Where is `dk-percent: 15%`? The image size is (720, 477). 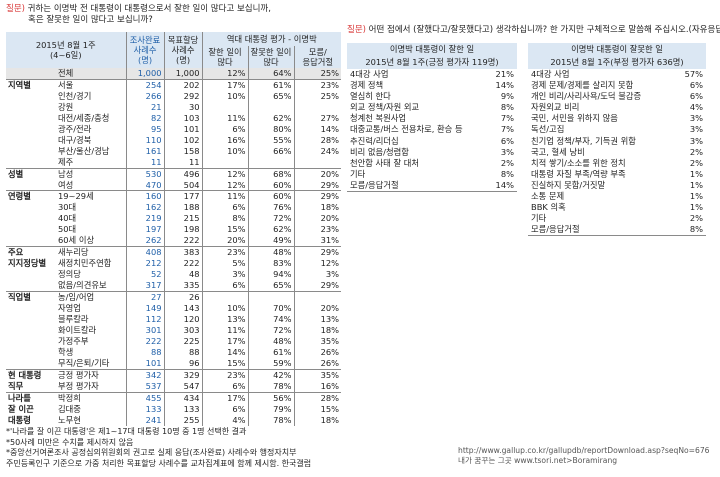
dk-percent: 15% is located at coordinates (317, 409).